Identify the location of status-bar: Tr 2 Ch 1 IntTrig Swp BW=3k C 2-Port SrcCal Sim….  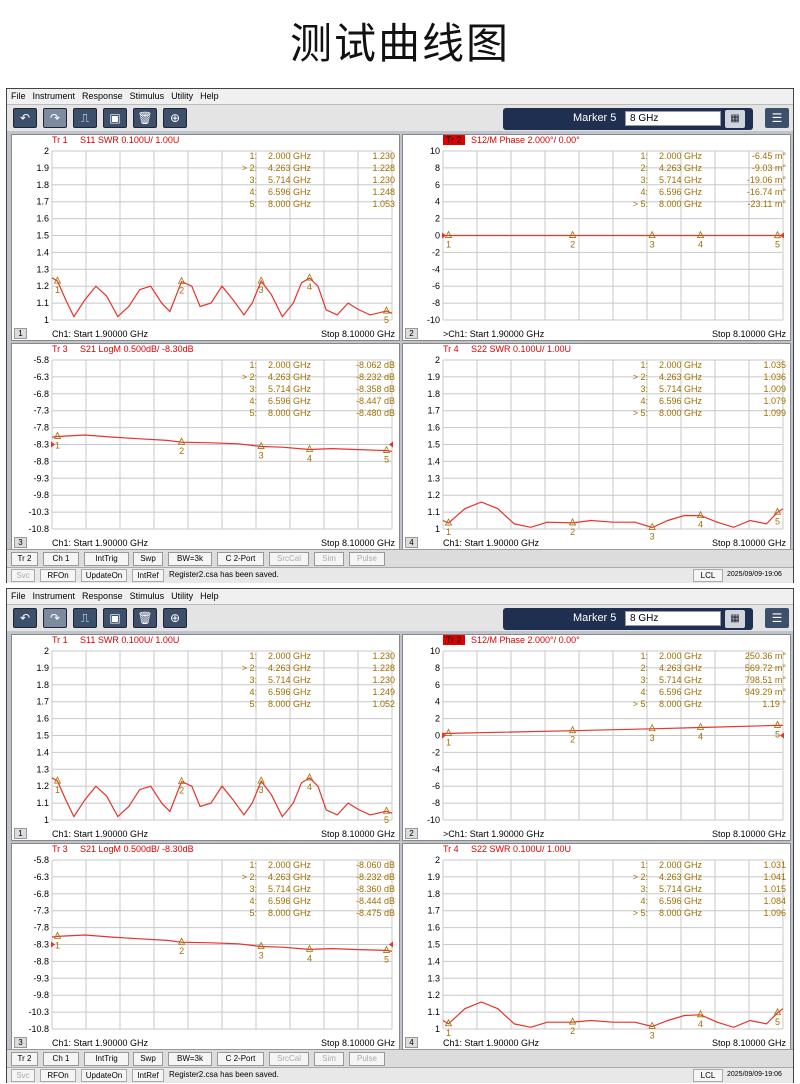
(400, 1058).